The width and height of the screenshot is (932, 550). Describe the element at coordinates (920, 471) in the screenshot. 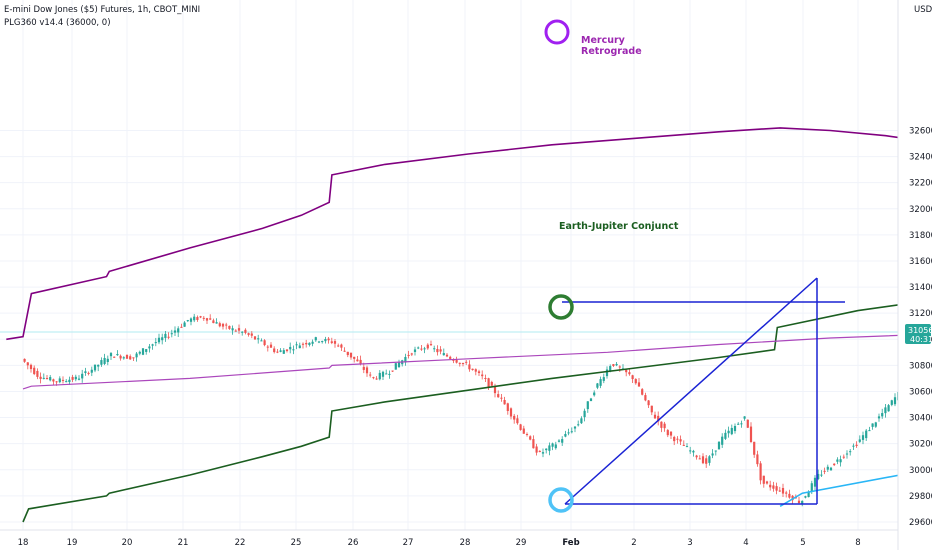

I see `price-tick-label: 30000` at that location.